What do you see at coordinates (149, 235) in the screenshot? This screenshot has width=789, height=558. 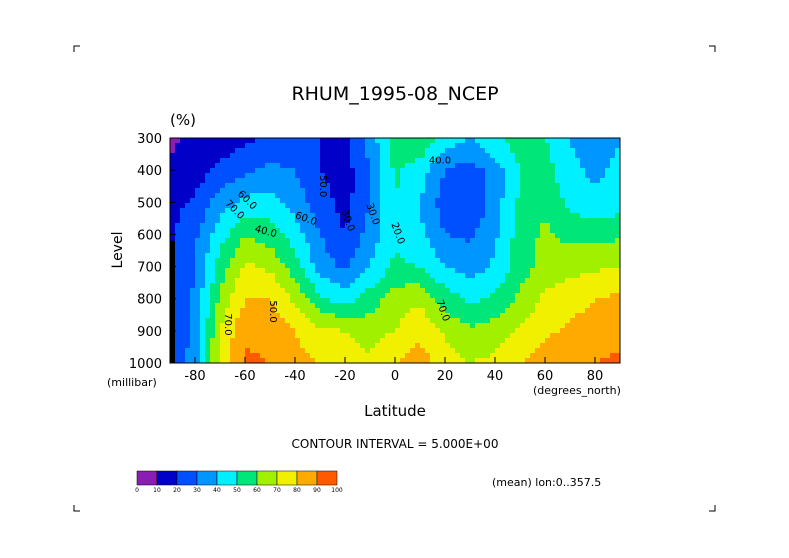 I see `y-tick-label: 600` at bounding box center [149, 235].